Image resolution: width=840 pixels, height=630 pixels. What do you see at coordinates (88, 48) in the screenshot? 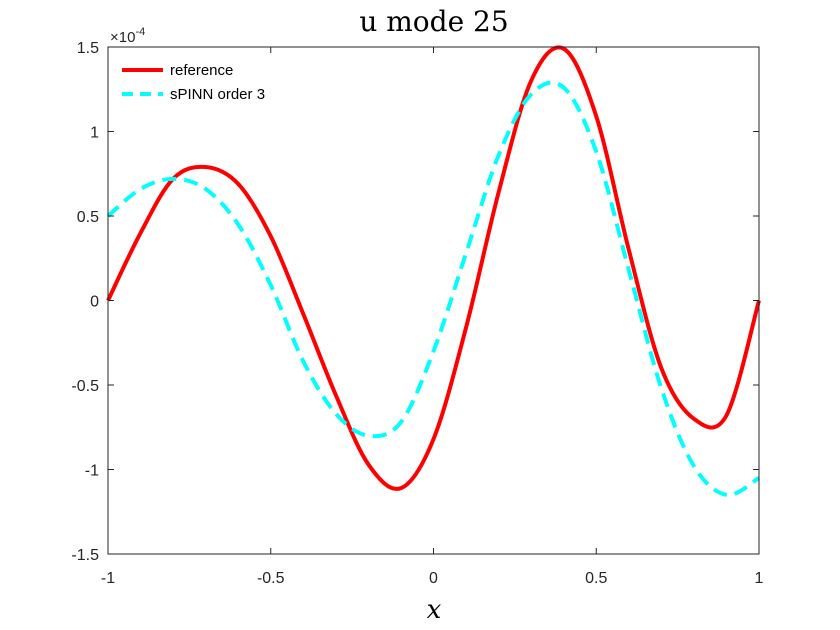
I see `y-tick-label: 1.5` at bounding box center [88, 48].